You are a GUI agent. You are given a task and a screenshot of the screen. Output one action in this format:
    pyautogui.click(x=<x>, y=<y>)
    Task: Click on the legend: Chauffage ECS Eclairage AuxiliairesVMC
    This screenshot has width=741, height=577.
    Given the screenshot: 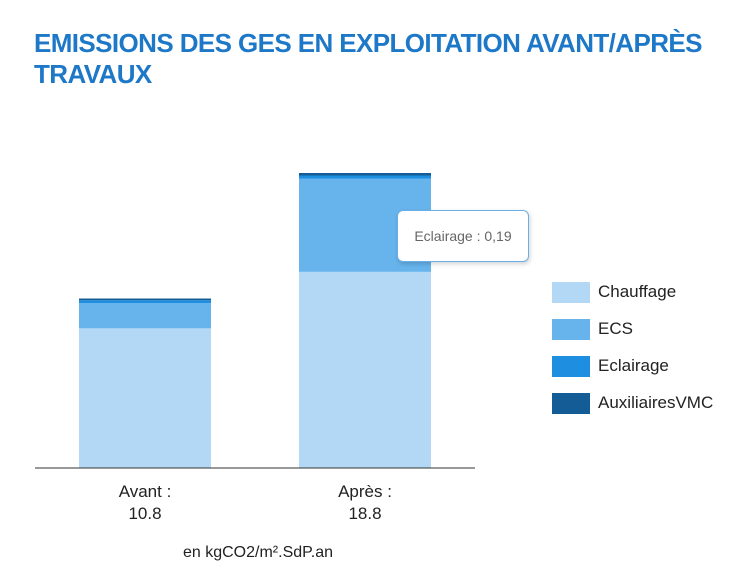 What is the action you would take?
    pyautogui.click(x=632, y=354)
    